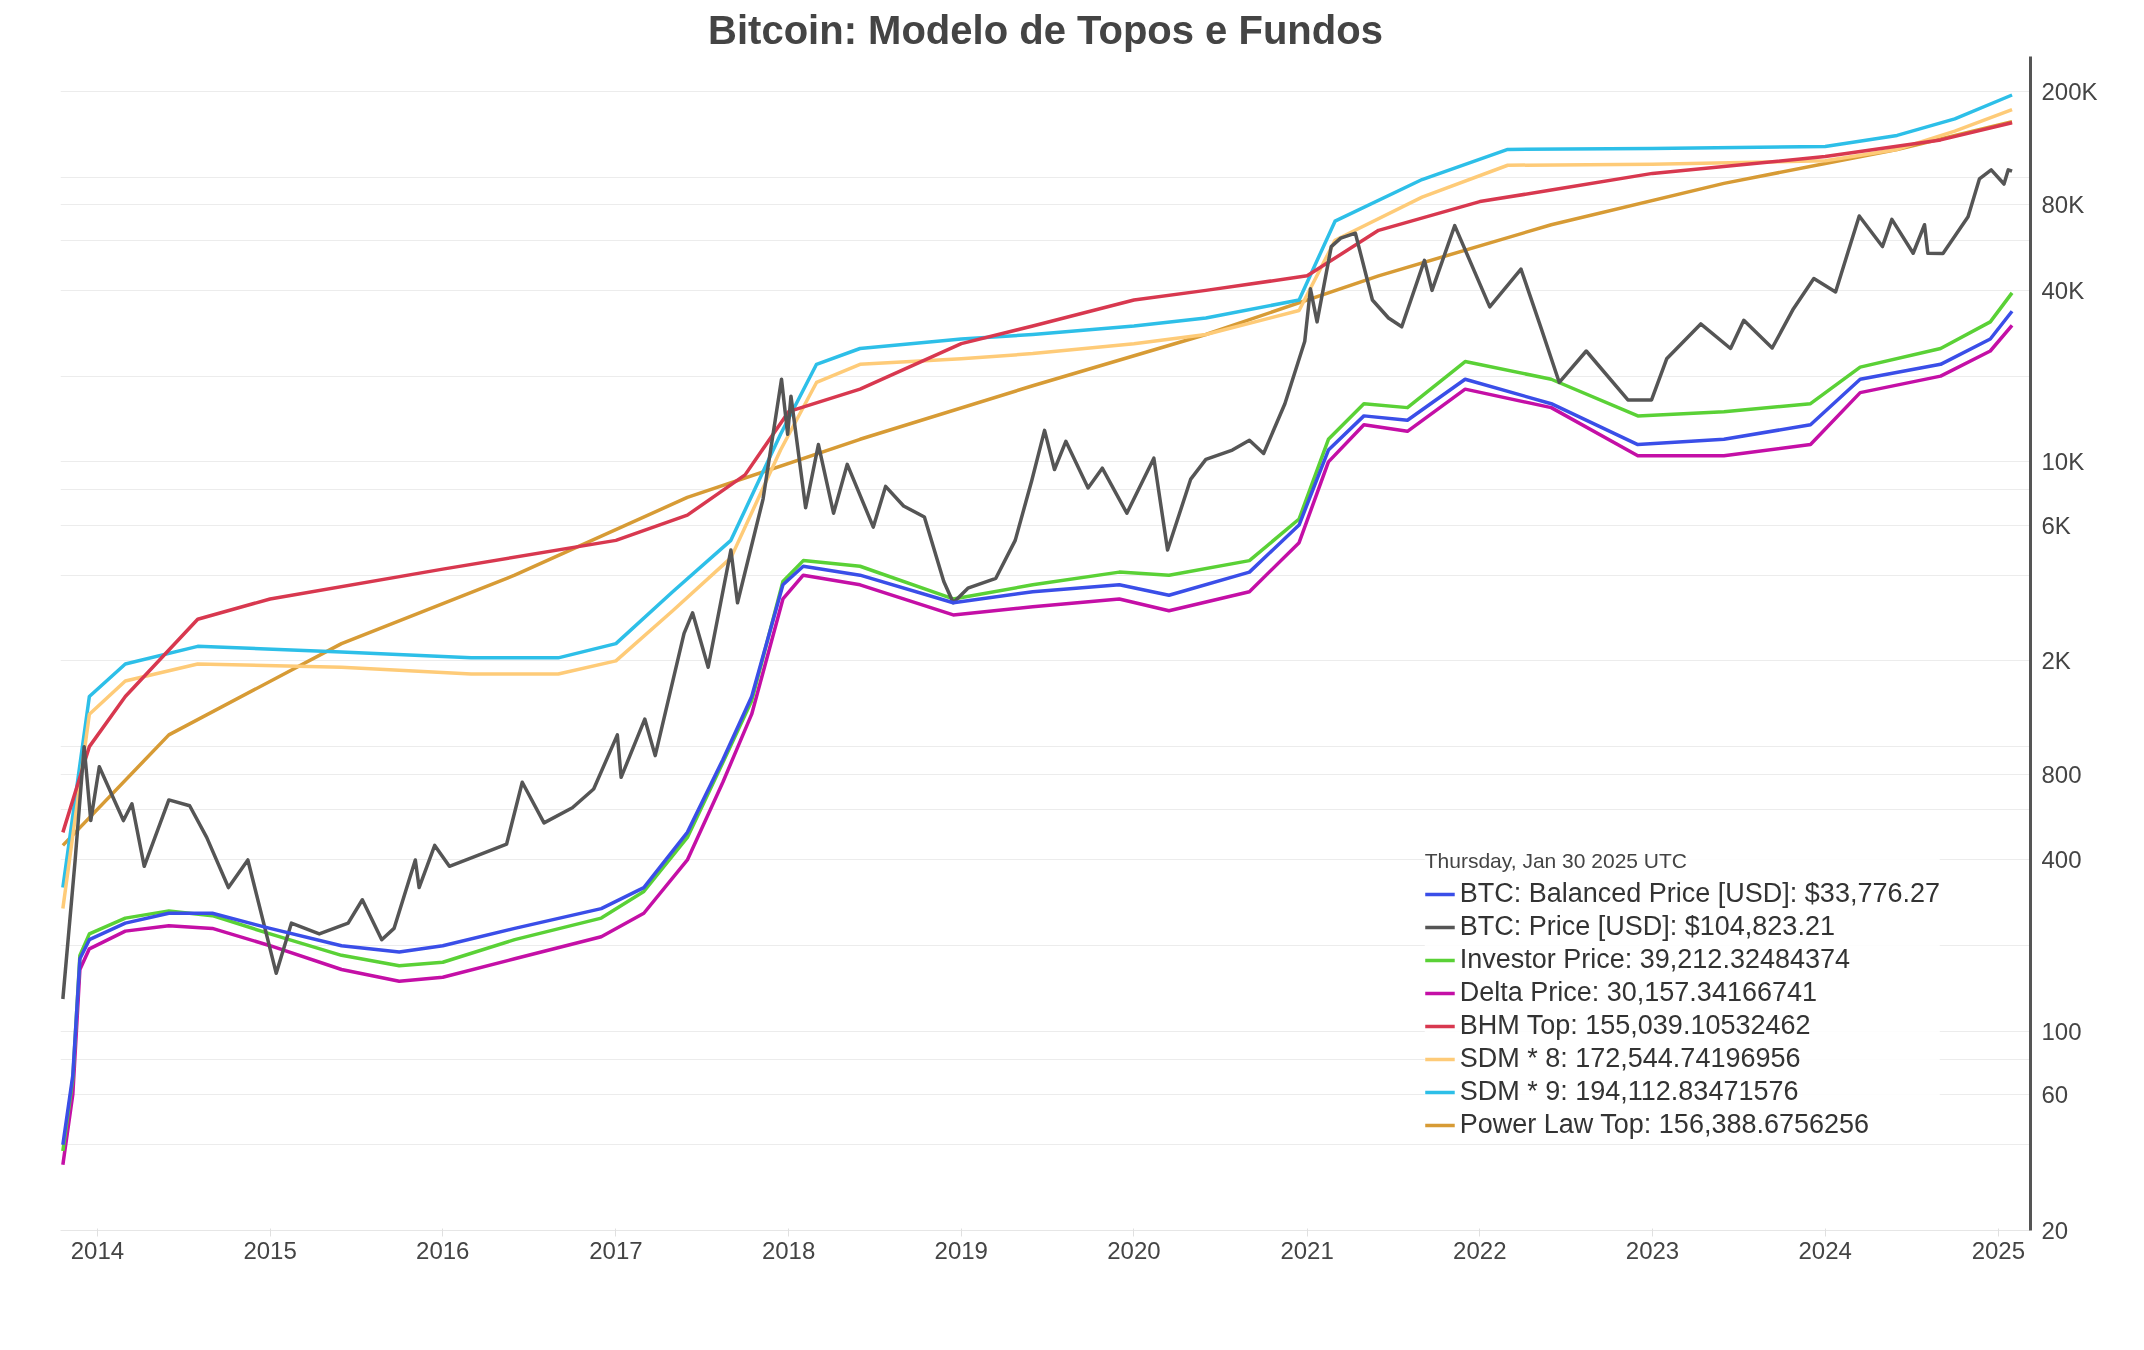 This screenshot has height=1350, width=2144. I want to click on y-tick-label: 100, so click(2061, 1031).